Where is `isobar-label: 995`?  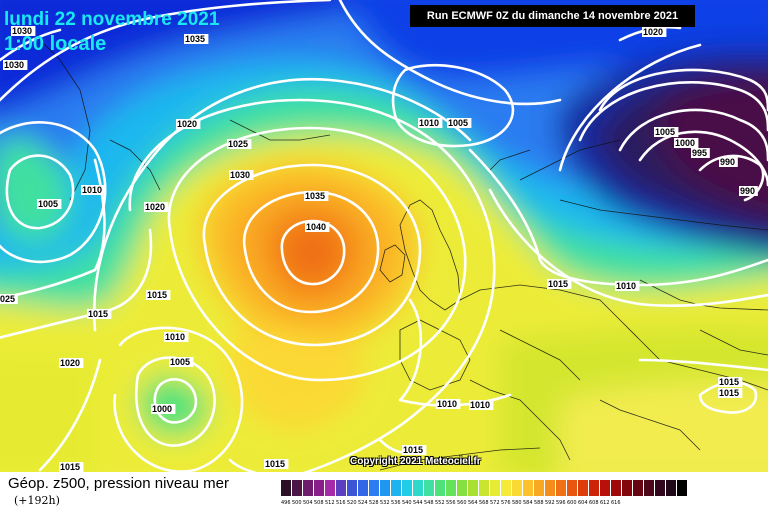 isobar-label: 995 is located at coordinates (700, 153).